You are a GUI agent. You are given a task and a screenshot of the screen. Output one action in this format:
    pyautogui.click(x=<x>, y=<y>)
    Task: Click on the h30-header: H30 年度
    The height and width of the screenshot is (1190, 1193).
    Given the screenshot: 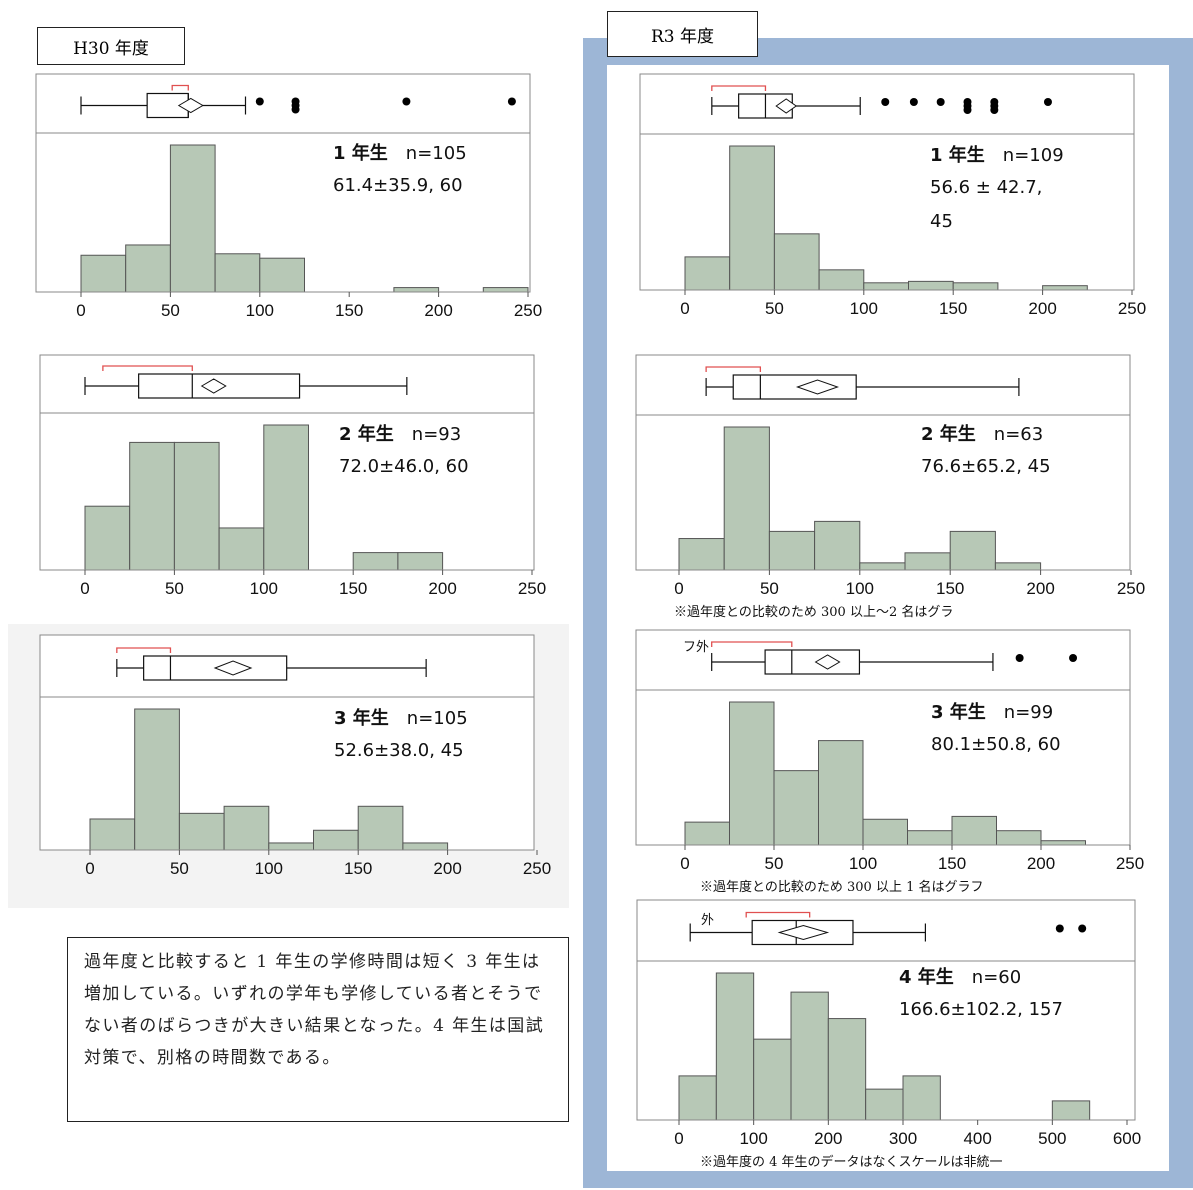 What is the action you would take?
    pyautogui.click(x=111, y=46)
    